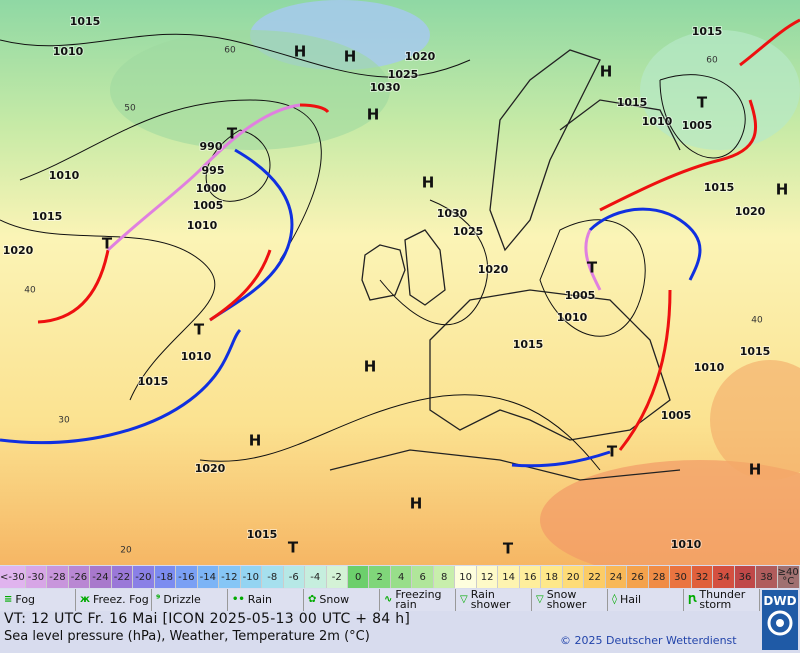 The height and width of the screenshot is (653, 800). What do you see at coordinates (530, 577) in the screenshot?
I see `scale-cell: 16` at bounding box center [530, 577].